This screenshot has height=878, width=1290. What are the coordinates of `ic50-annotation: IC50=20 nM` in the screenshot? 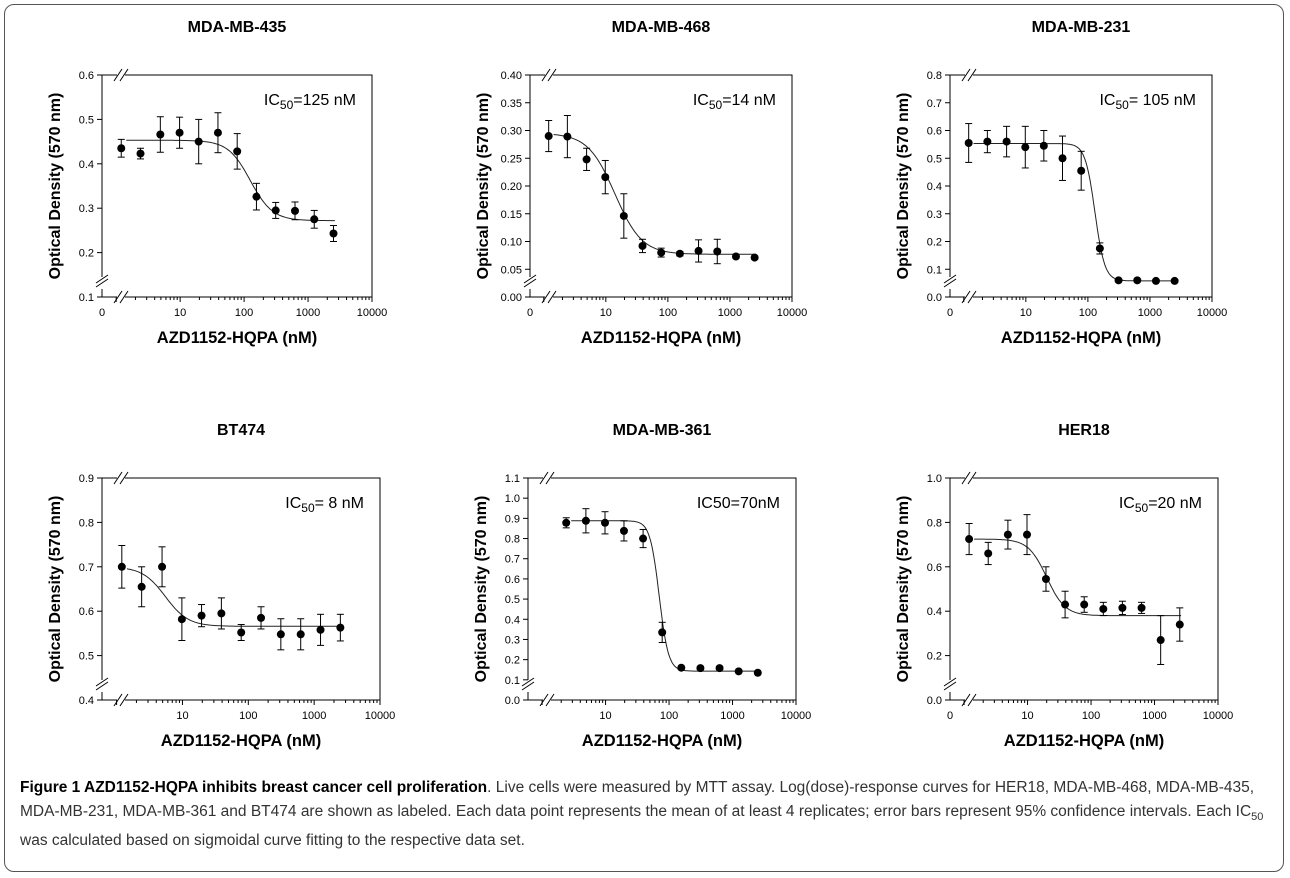 It's located at (1160, 505).